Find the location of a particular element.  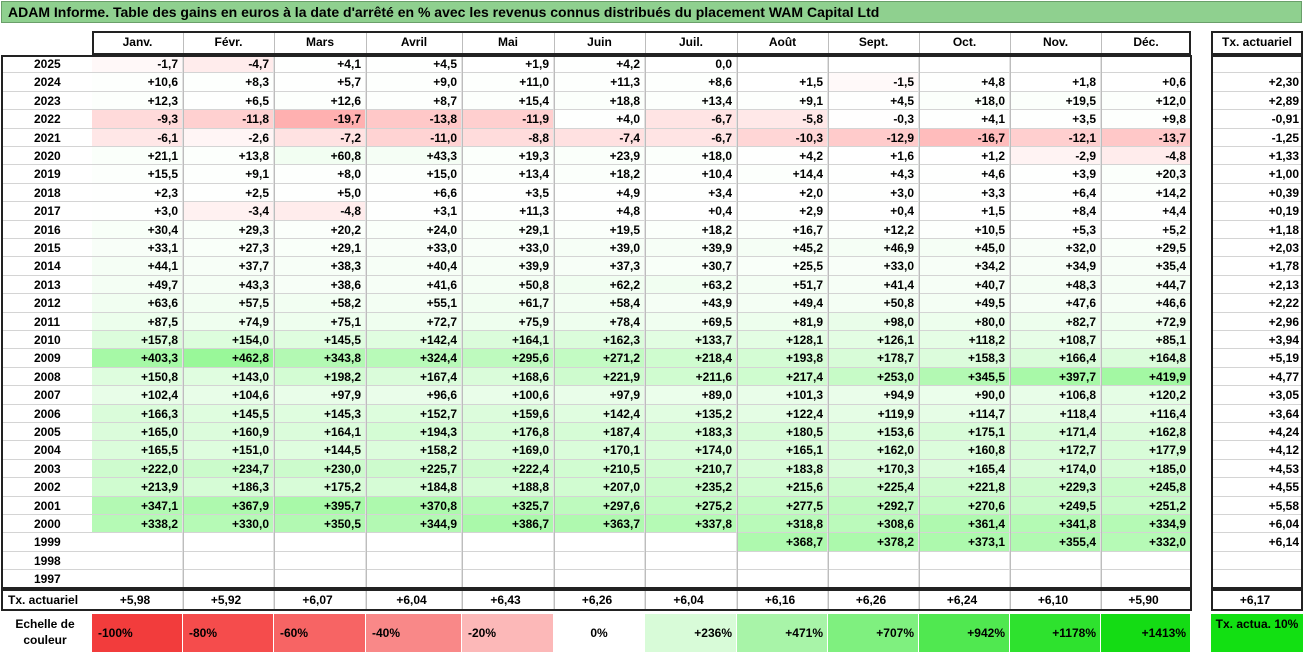

table-cell: +367,9 is located at coordinates (228, 505).